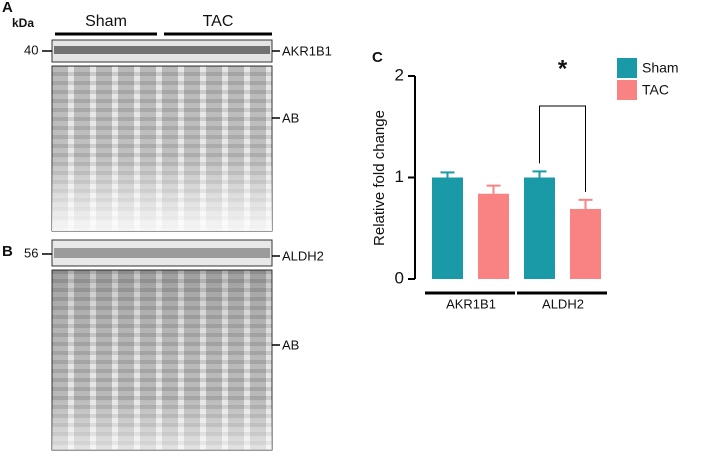 The height and width of the screenshot is (456, 708). Describe the element at coordinates (399, 74) in the screenshot. I see `y-tick-label: 2` at that location.